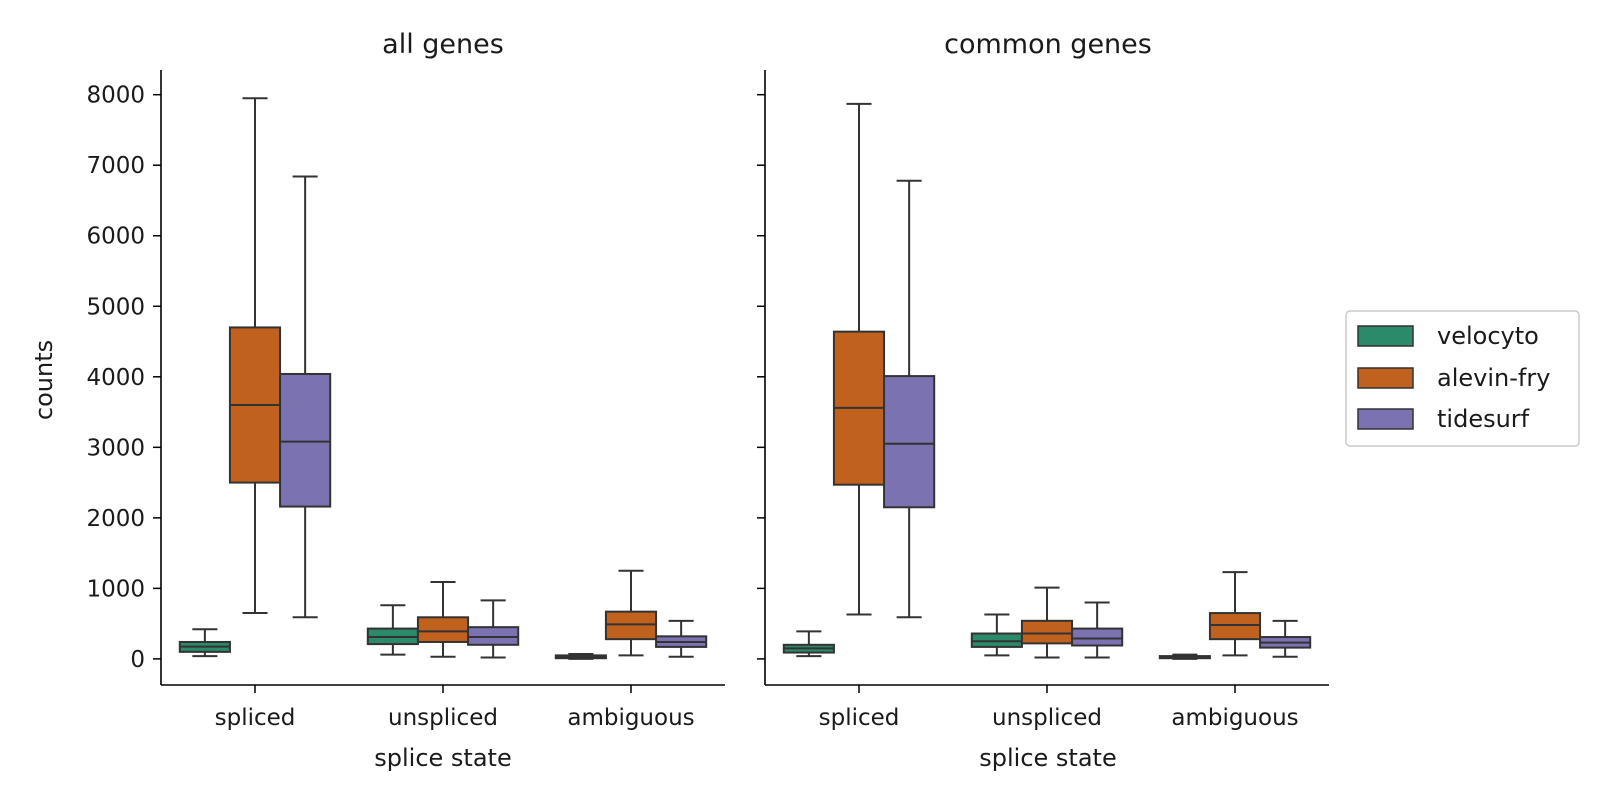 The width and height of the screenshot is (1600, 800). I want to click on legend-swatch-velocyto, so click(1385, 336).